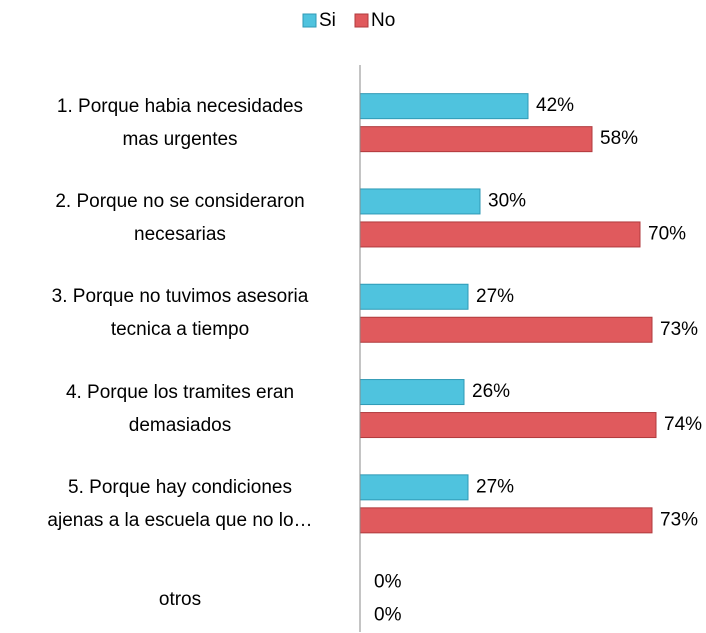  What do you see at coordinates (180, 599) in the screenshot?
I see `category-label: otros` at bounding box center [180, 599].